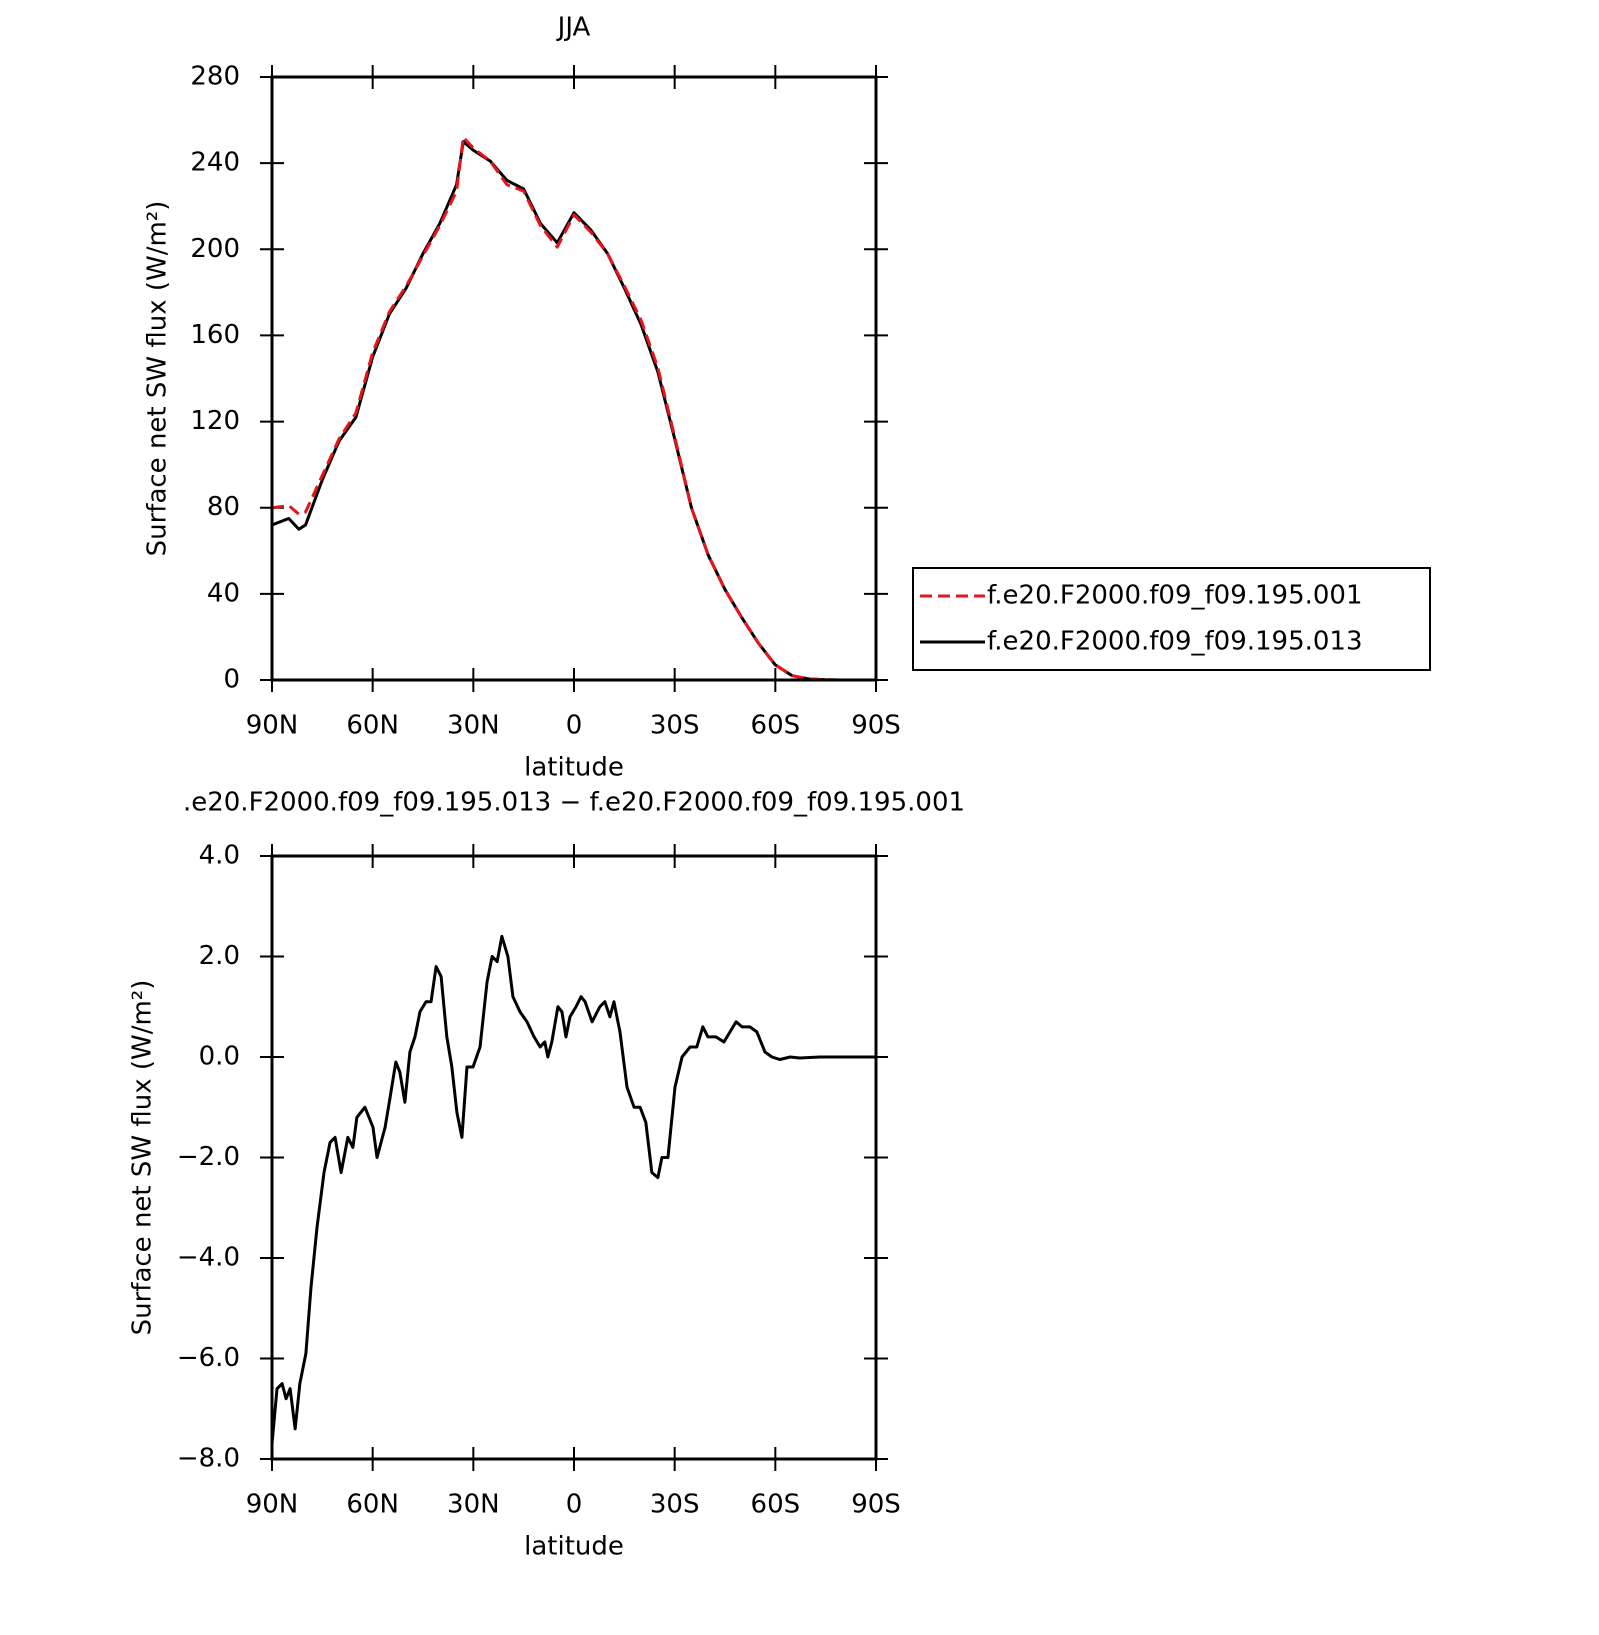 The image size is (1599, 1635). What do you see at coordinates (1171, 619) in the screenshot?
I see `legend-box` at bounding box center [1171, 619].